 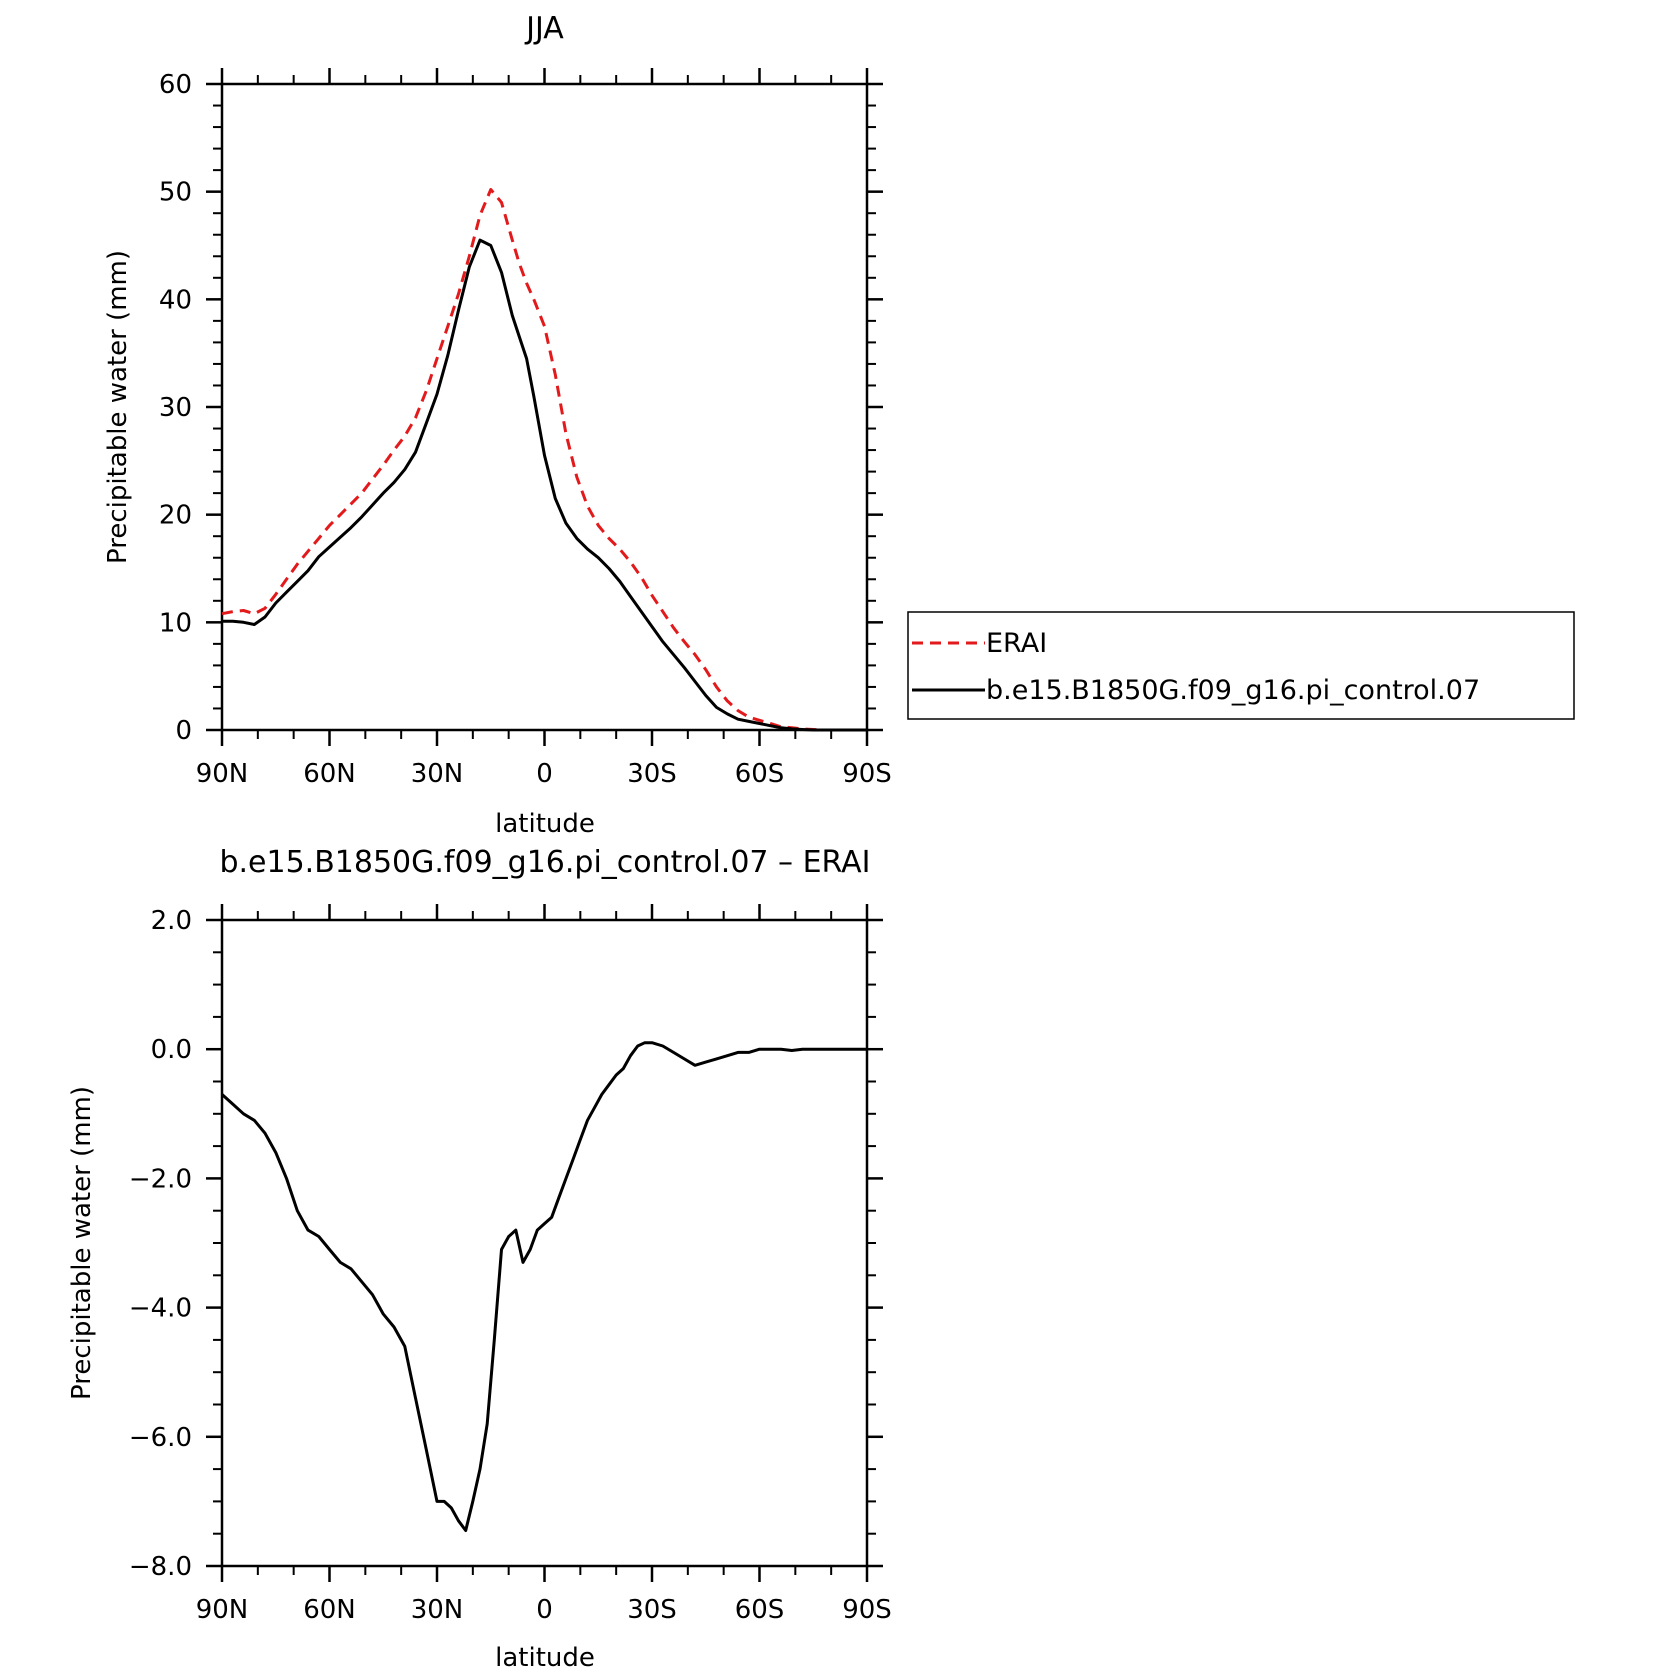 I want to click on top-series-lines, so click(x=544, y=460).